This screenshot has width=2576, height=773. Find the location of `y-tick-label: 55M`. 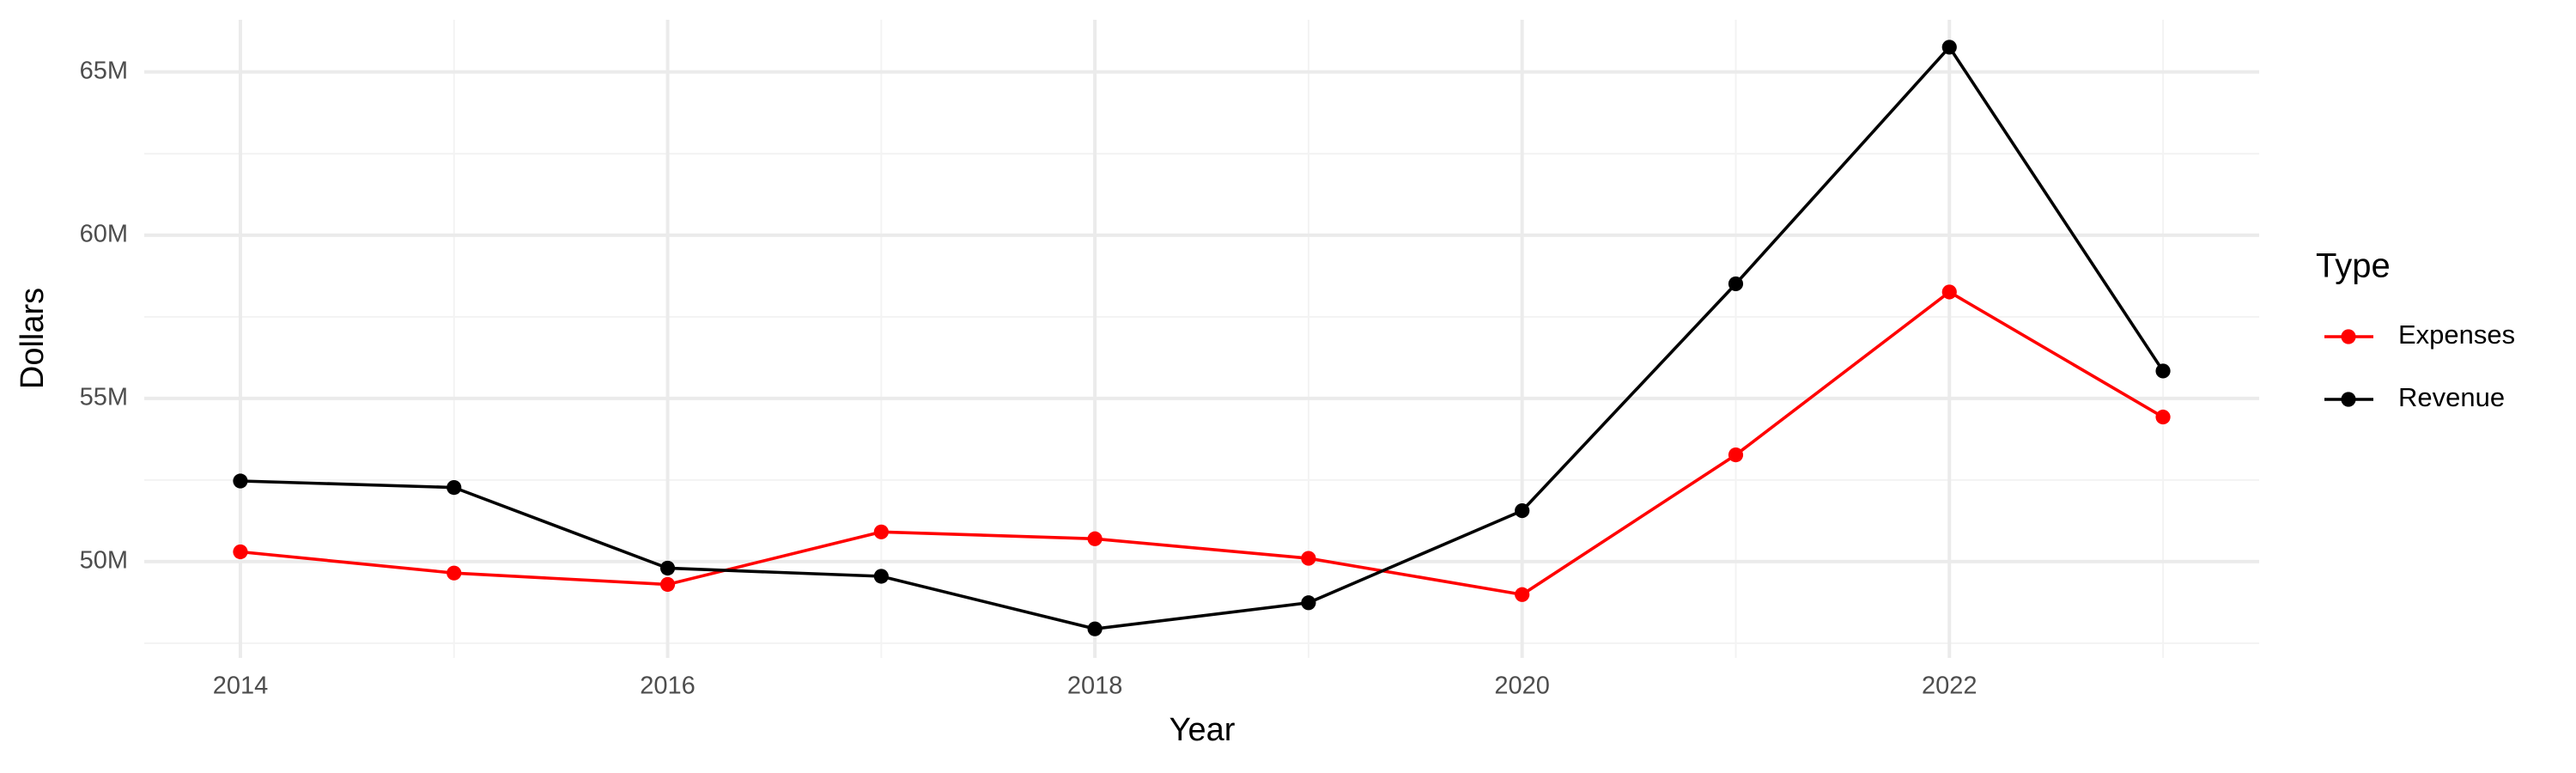

y-tick-label: 55M is located at coordinates (104, 397).